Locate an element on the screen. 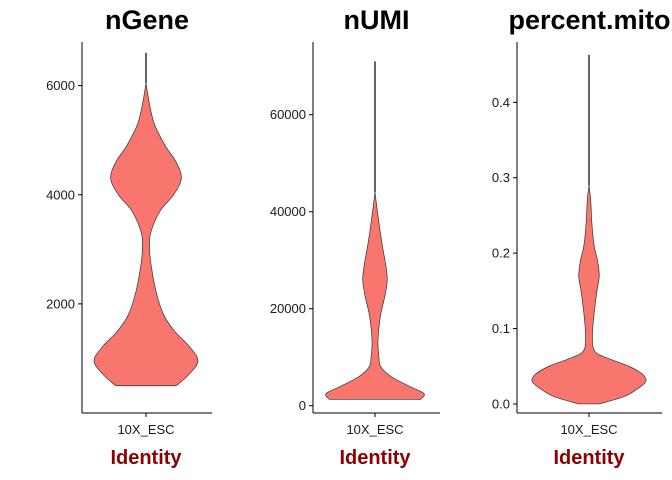 The image size is (672, 480). percent-mito-y-tick-label: 0.4 is located at coordinates (501, 102).